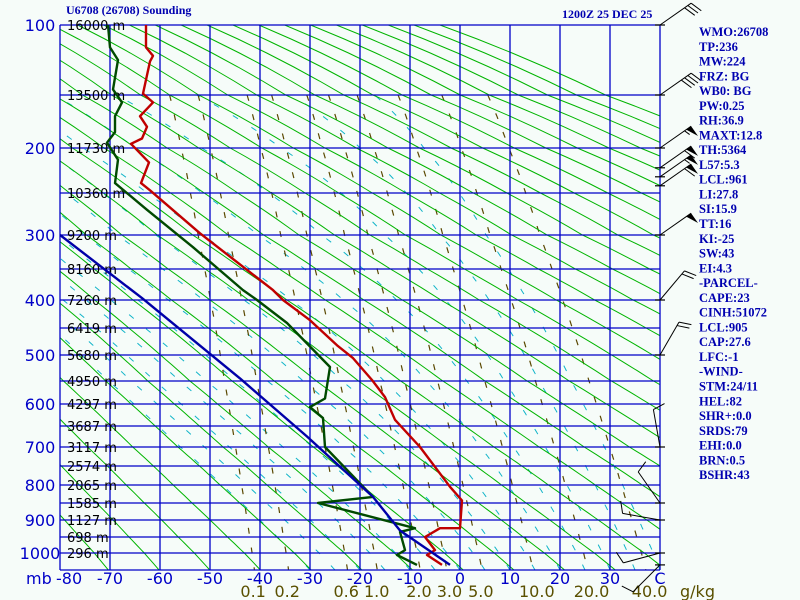  Describe the element at coordinates (96, 149) in the screenshot. I see `height-label: 11730 m` at that location.